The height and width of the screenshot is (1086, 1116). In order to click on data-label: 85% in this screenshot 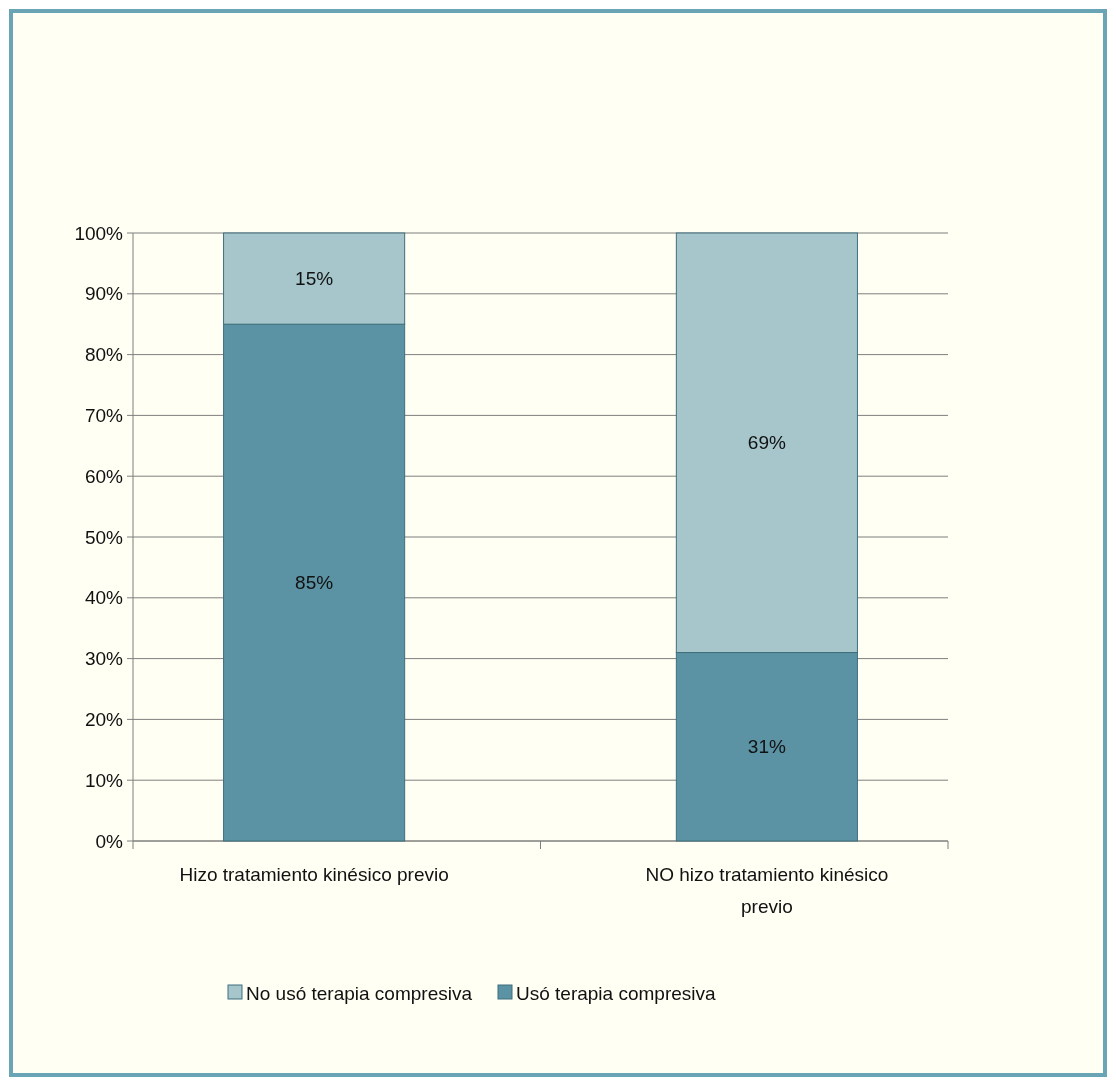, I will do `click(314, 583)`.